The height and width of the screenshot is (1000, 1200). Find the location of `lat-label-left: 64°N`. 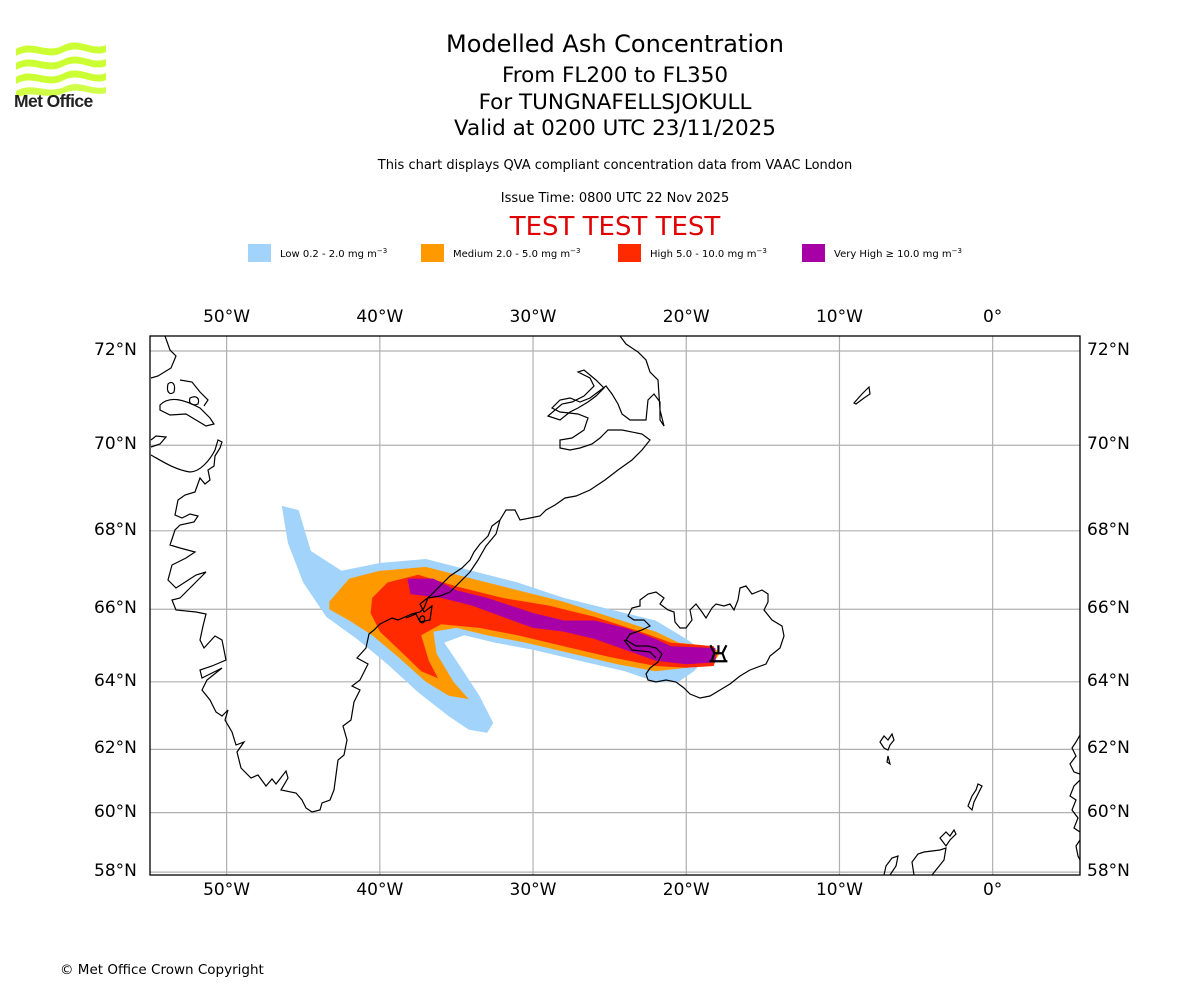

lat-label-left: 64°N is located at coordinates (115, 680).